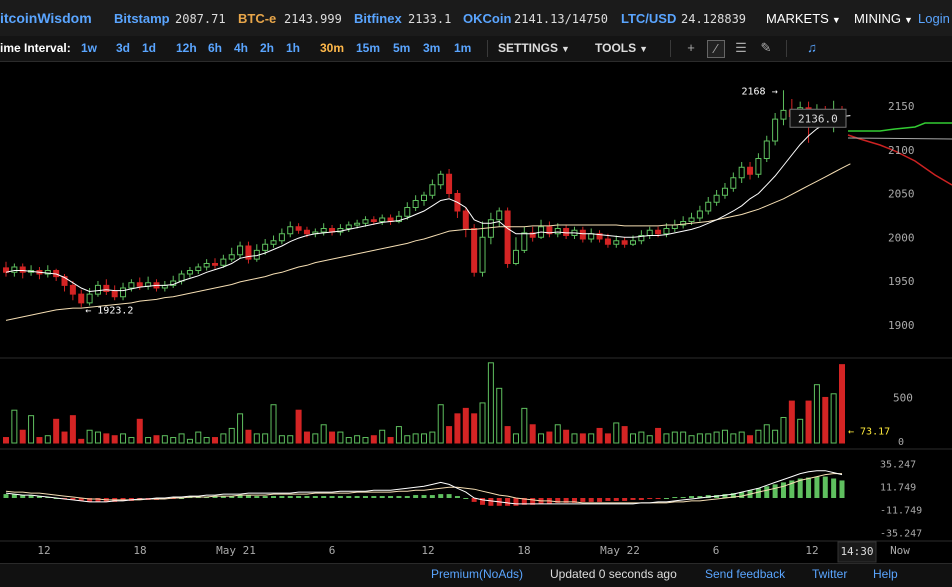  I want to click on logo: itcoinWisdom, so click(46, 18).